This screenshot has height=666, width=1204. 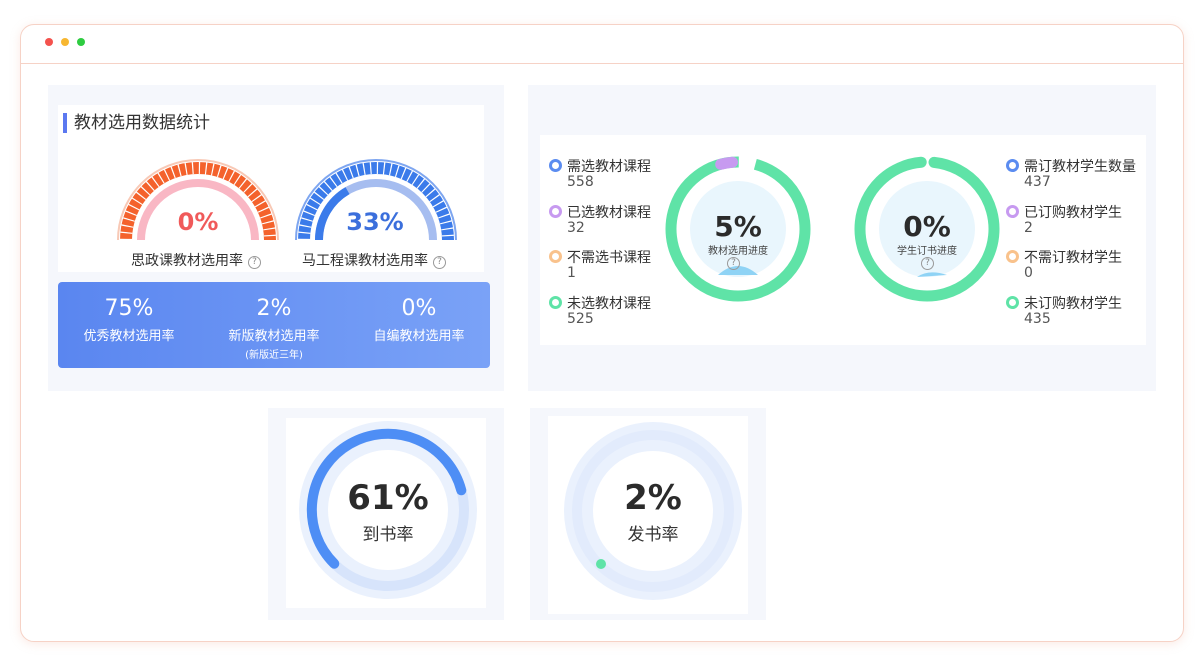 I want to click on legend-value: 0, so click(x=1028, y=273).